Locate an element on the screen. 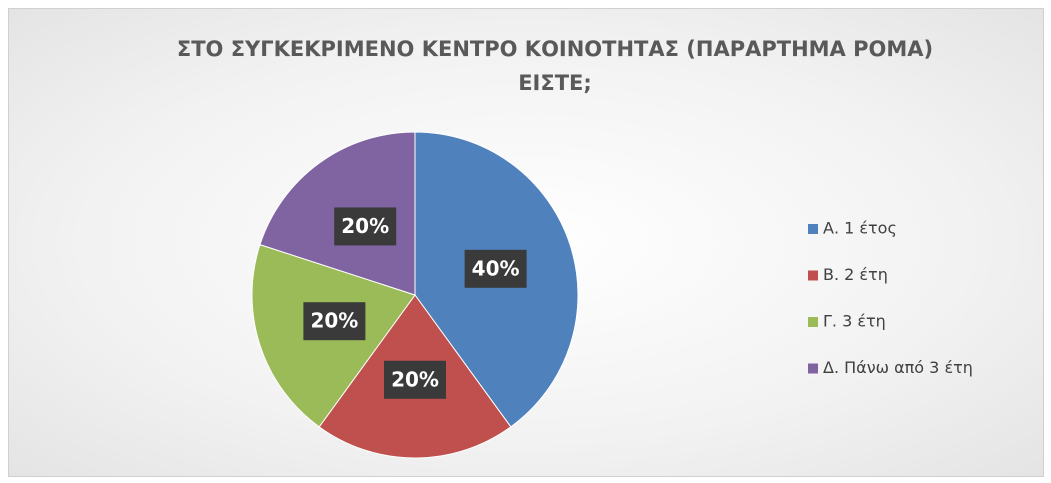  legend-label: Δ. Πάνω από 3 έτη is located at coordinates (898, 367).